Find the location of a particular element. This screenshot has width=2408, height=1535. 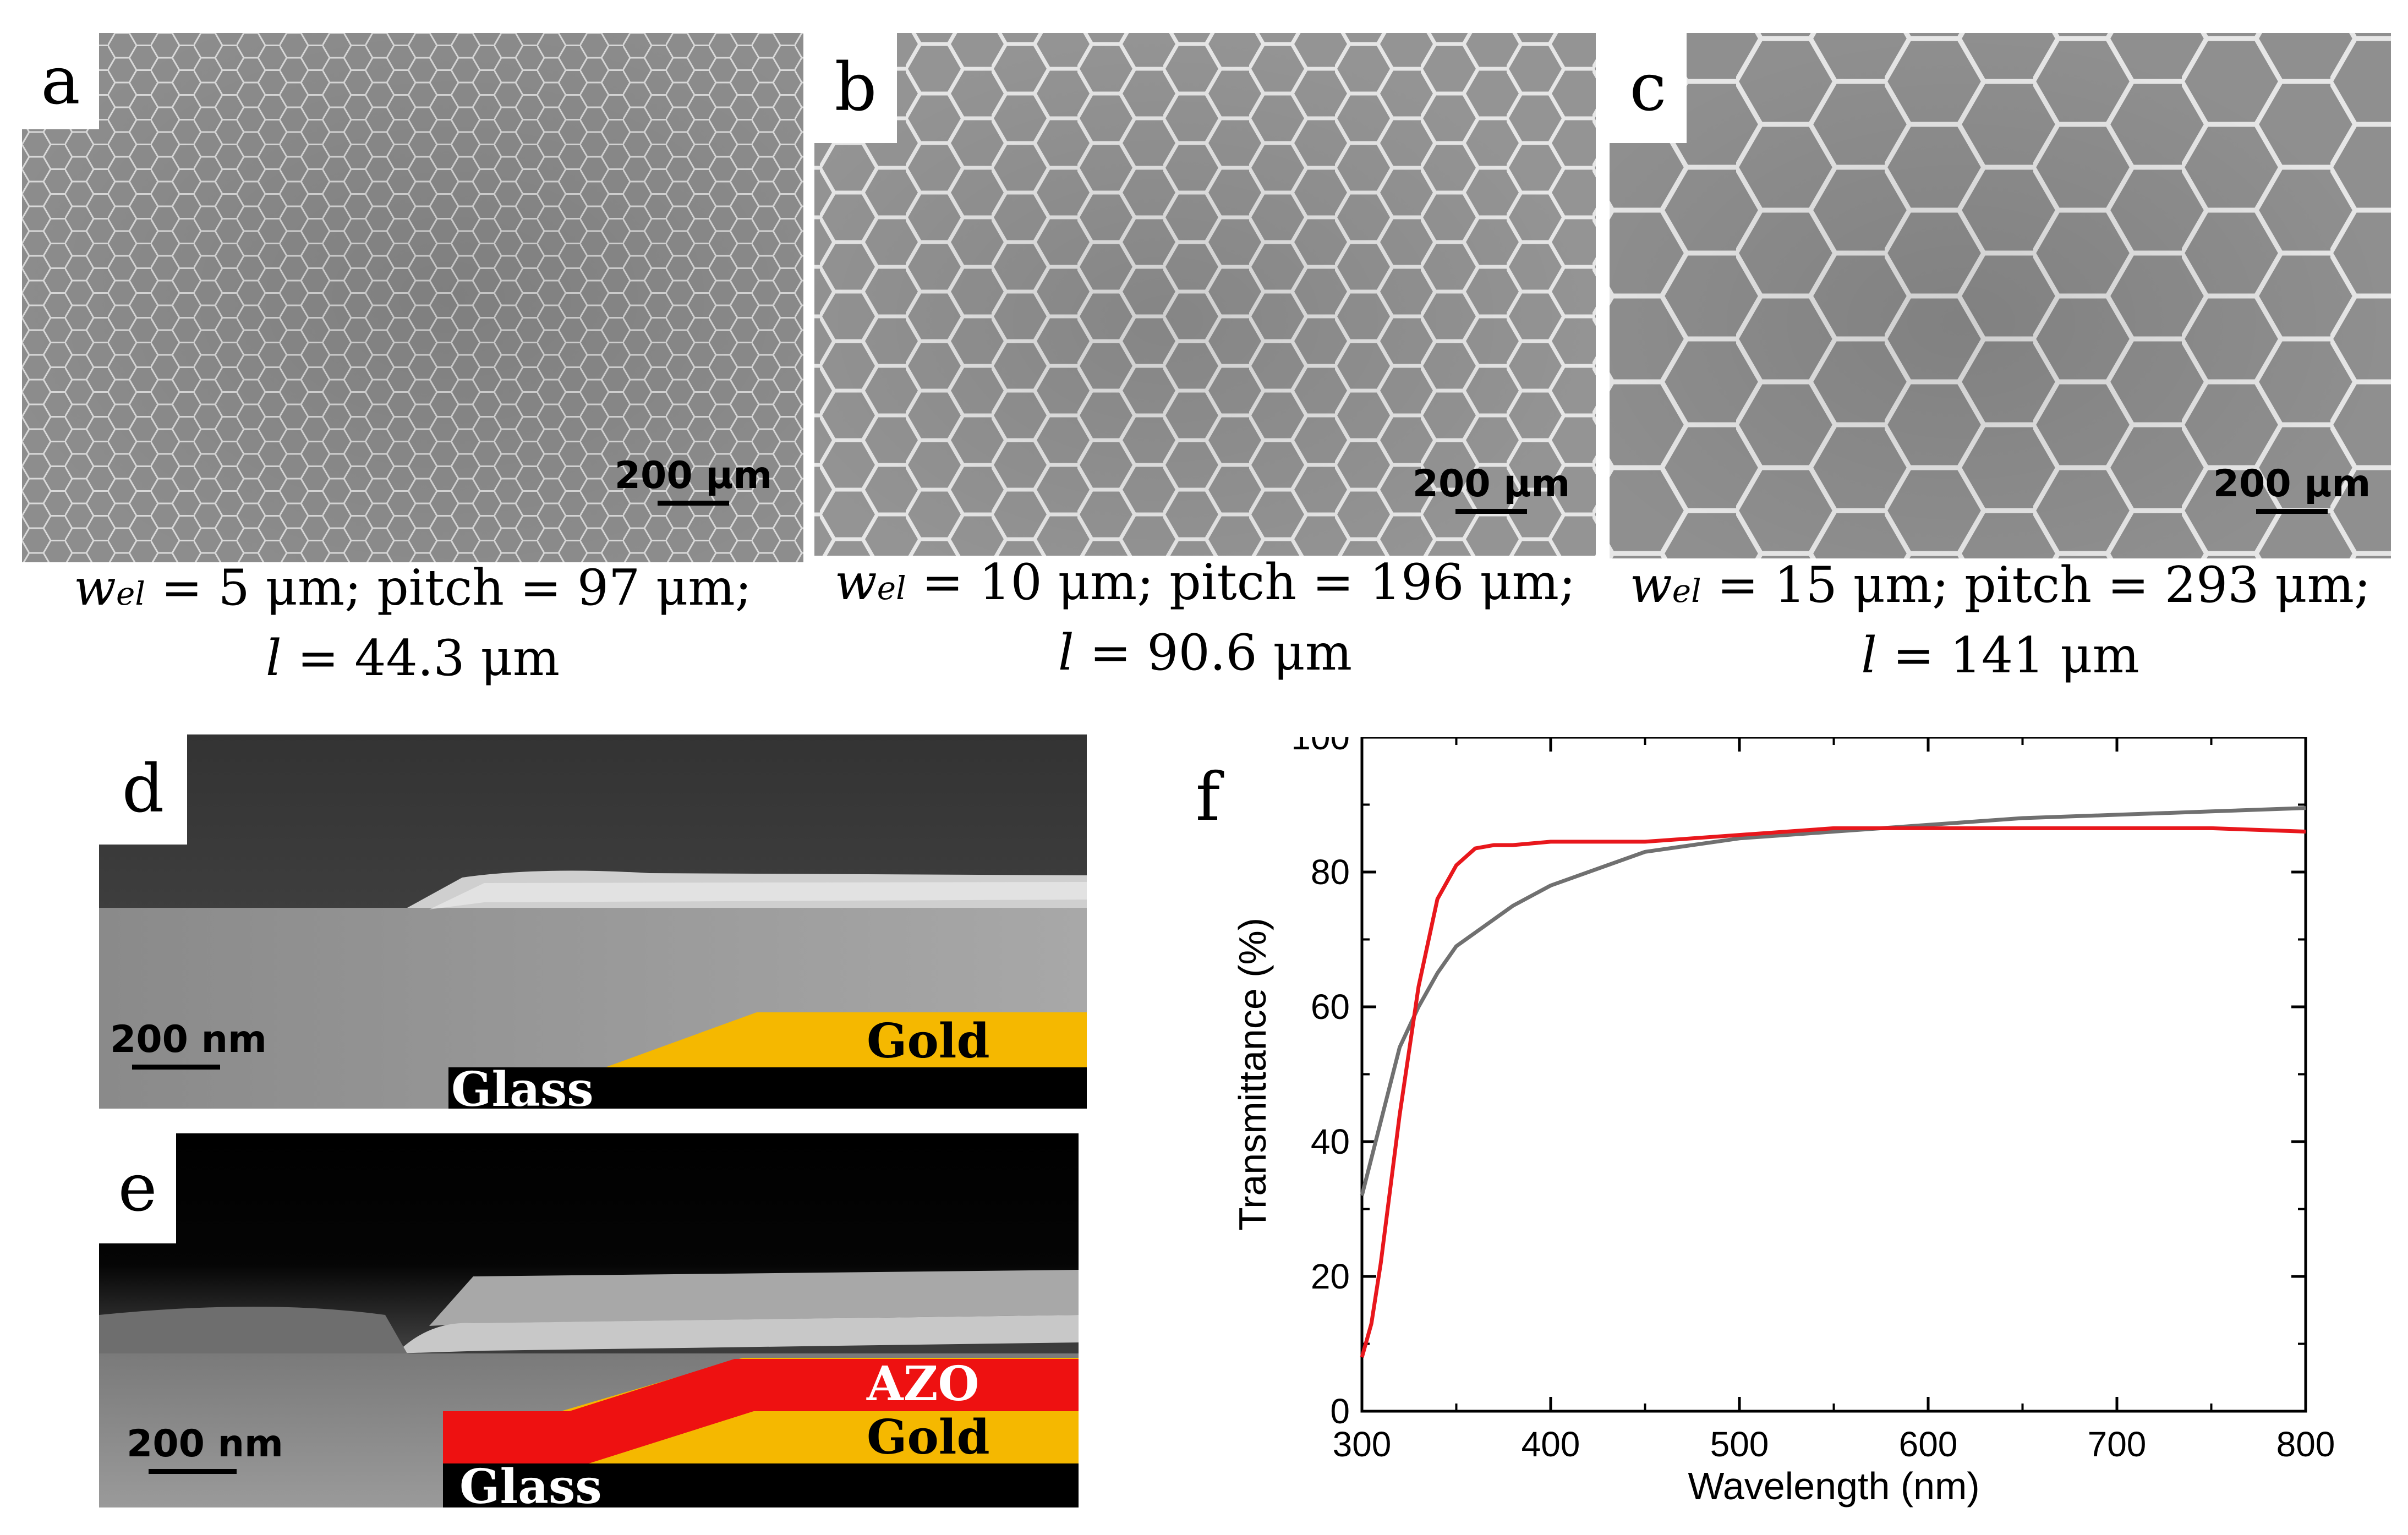

panel-b-micrograph: b 200 μm is located at coordinates (1205, 294).